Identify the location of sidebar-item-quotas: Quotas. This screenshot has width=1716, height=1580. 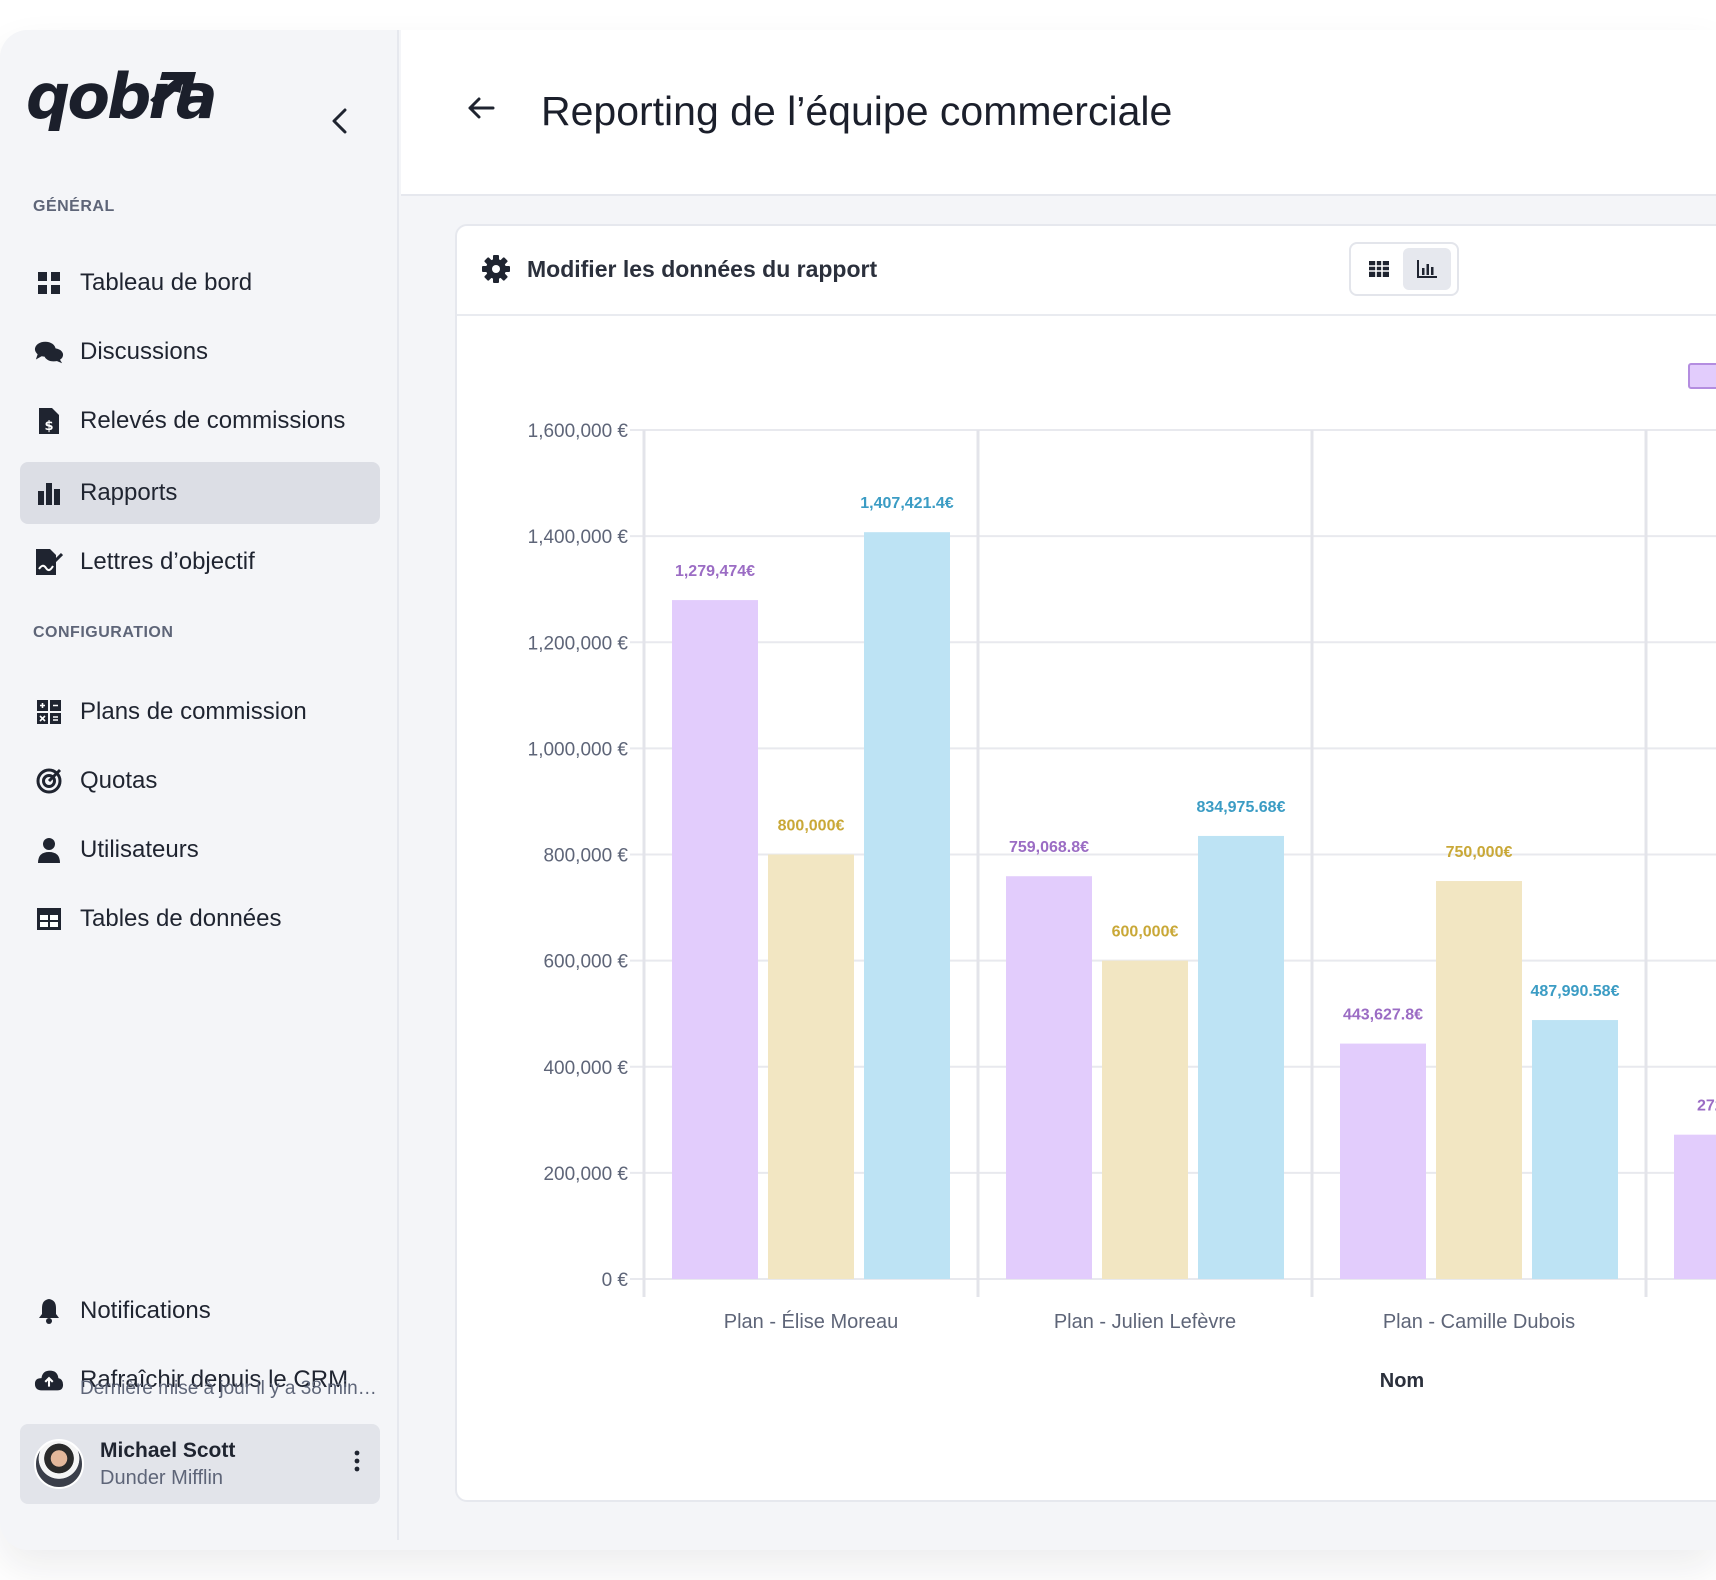
(200, 781).